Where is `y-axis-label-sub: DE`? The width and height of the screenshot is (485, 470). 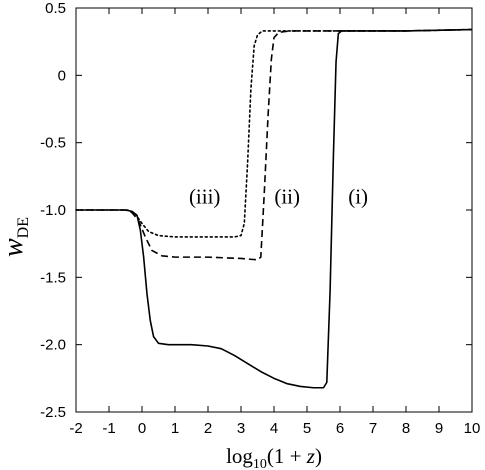
y-axis-label-sub: DE is located at coordinates (23, 227).